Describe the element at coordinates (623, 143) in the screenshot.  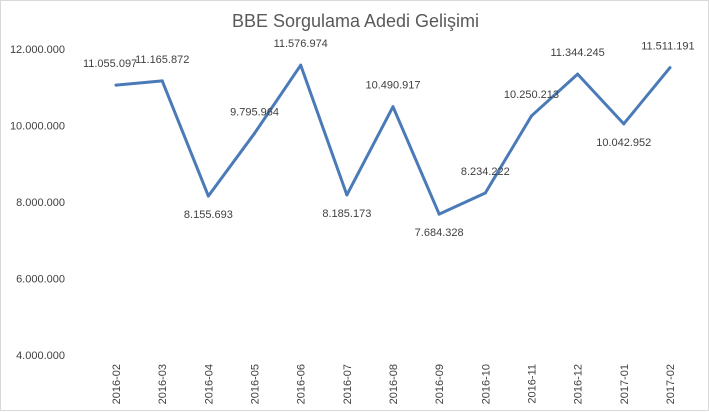
I see `data-label: 10.042.952` at that location.